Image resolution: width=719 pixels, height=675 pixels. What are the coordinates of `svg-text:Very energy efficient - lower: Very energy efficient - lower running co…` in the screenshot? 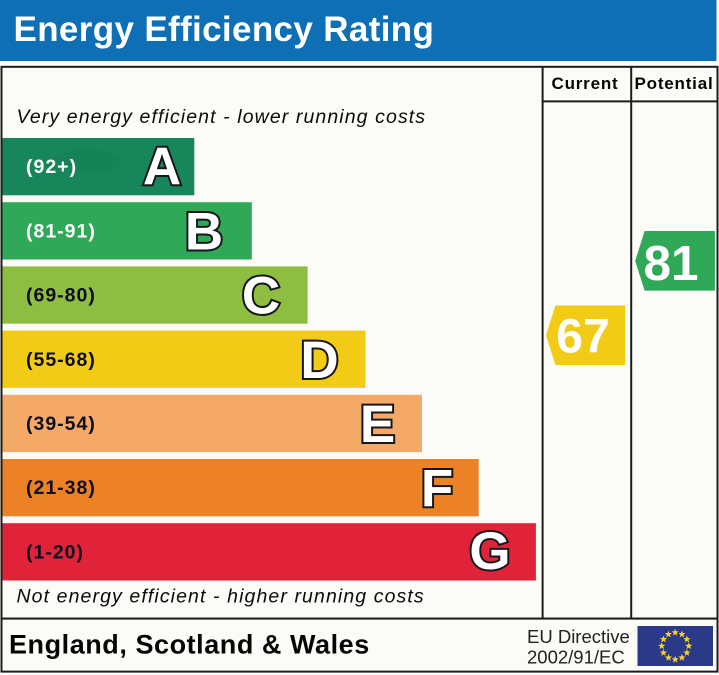 It's located at (222, 117).